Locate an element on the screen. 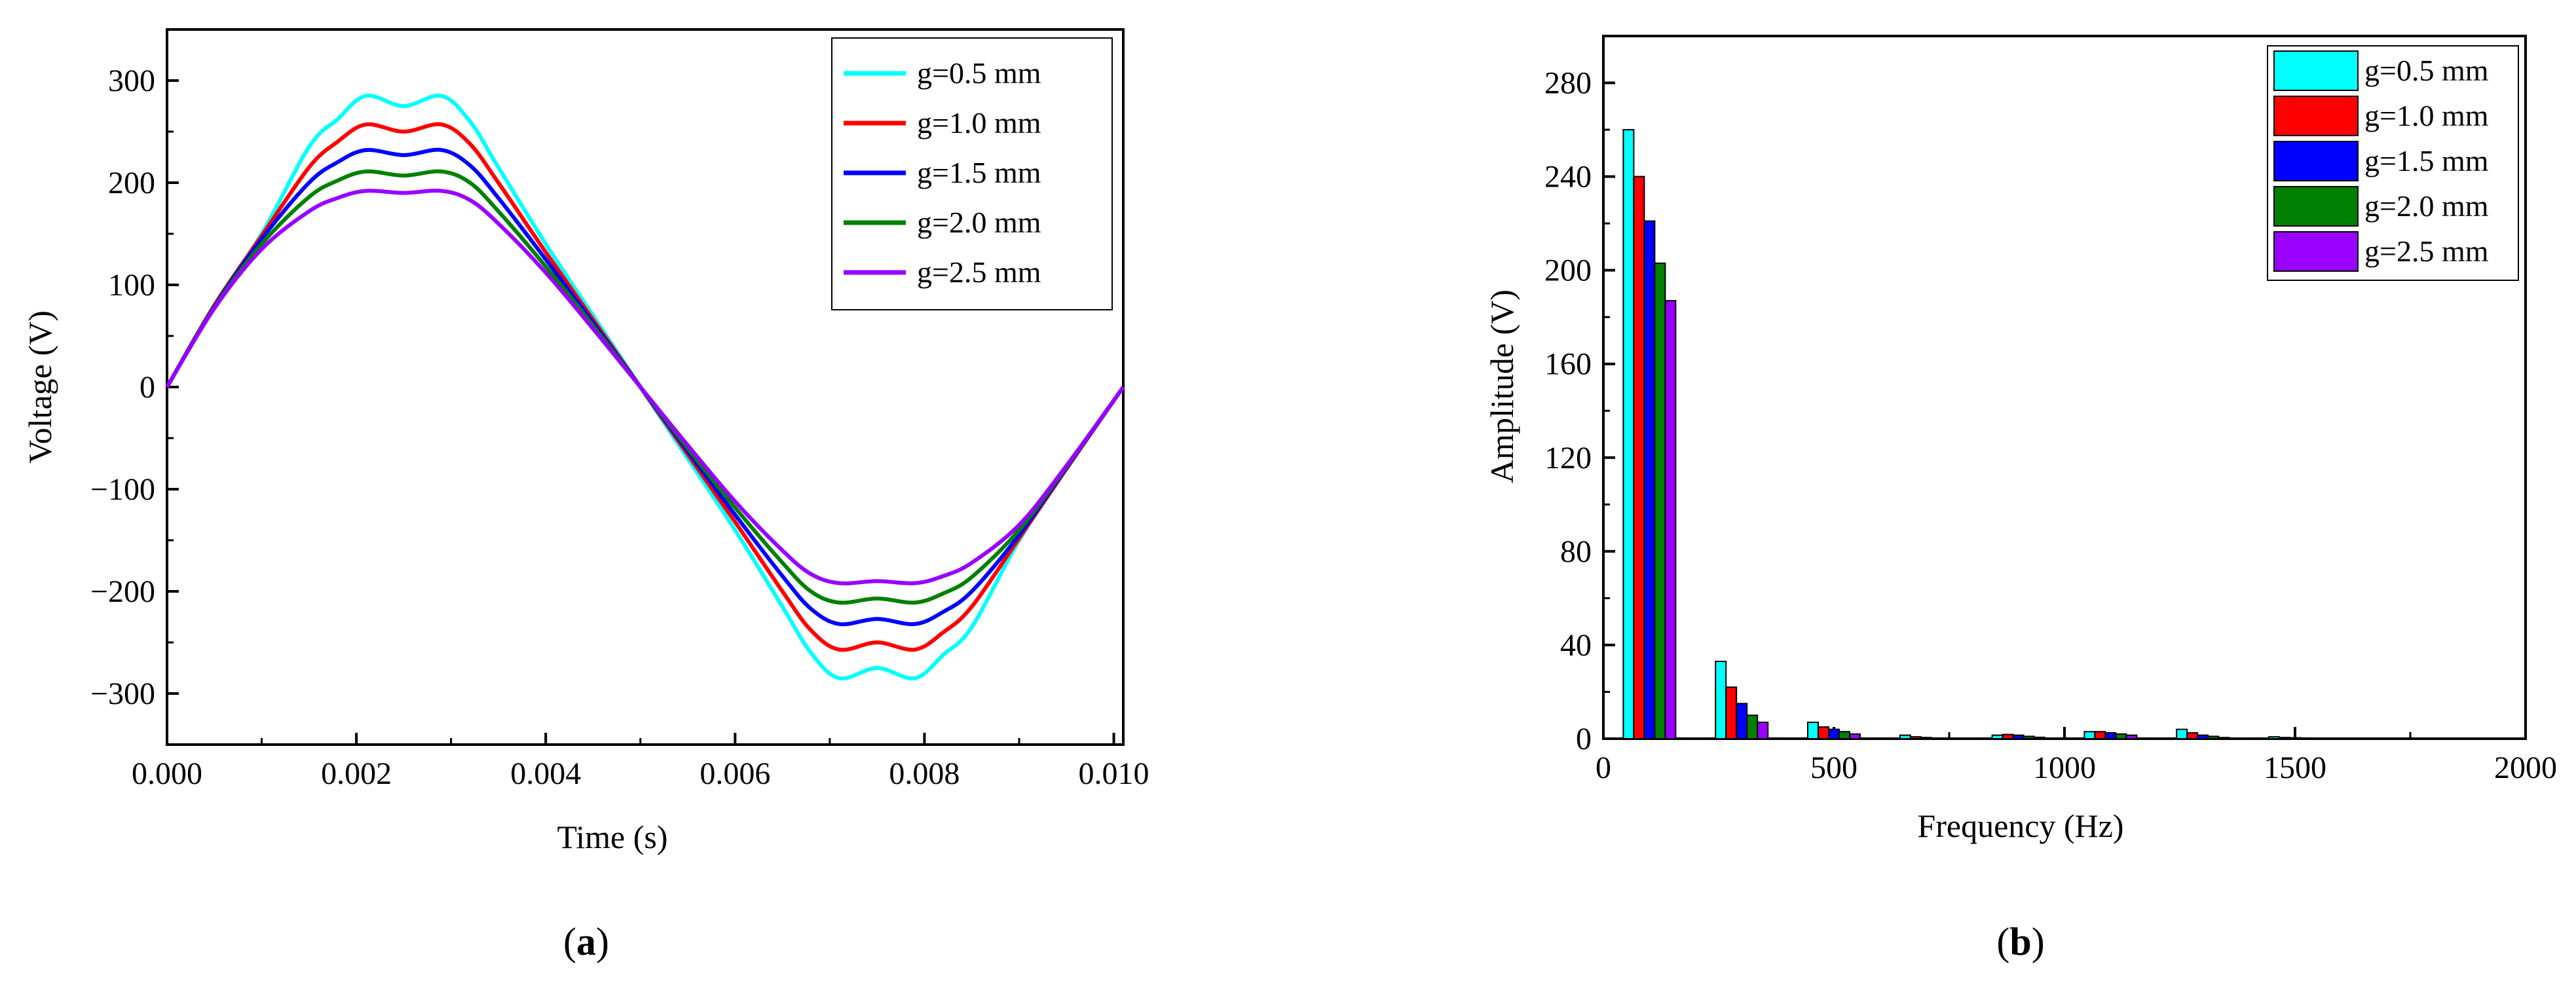  x-tick-label: 0.000 is located at coordinates (167, 773).